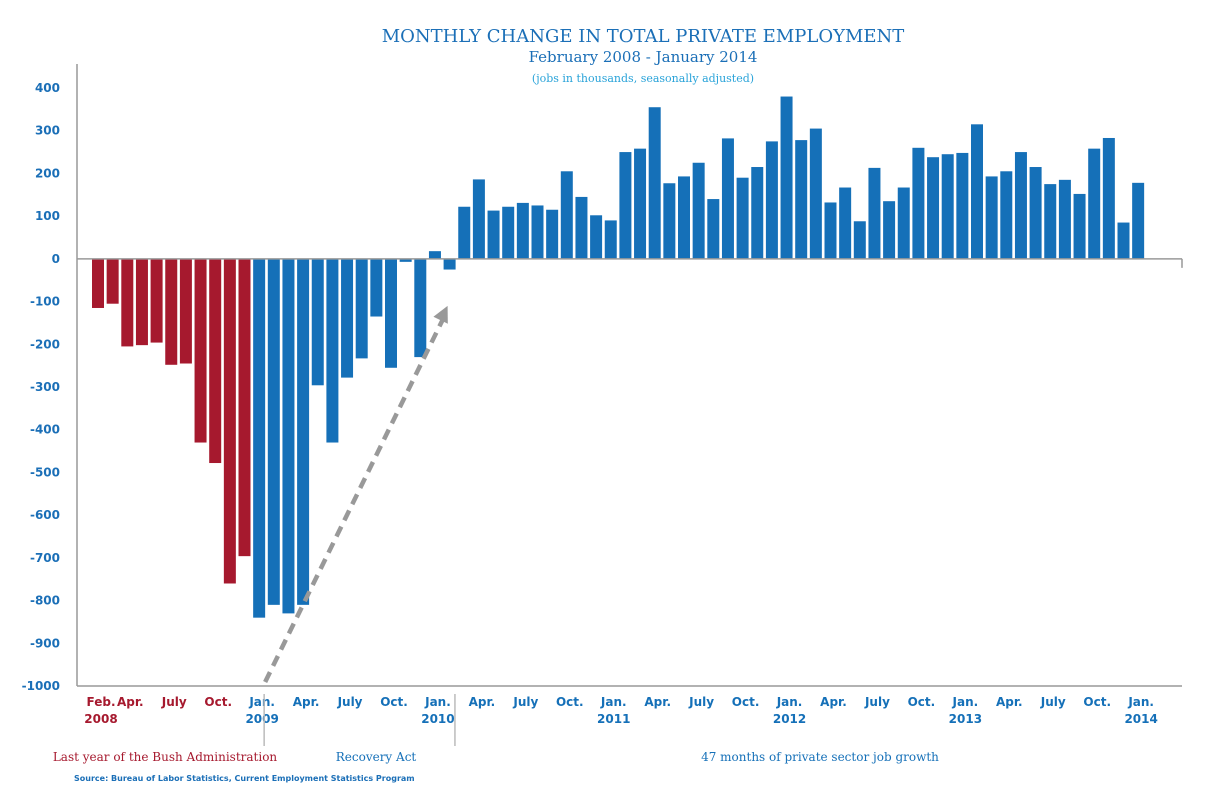 This screenshot has height=792, width=1224. Describe the element at coordinates (347, 318) in the screenshot. I see `bar-jul-2009` at that location.